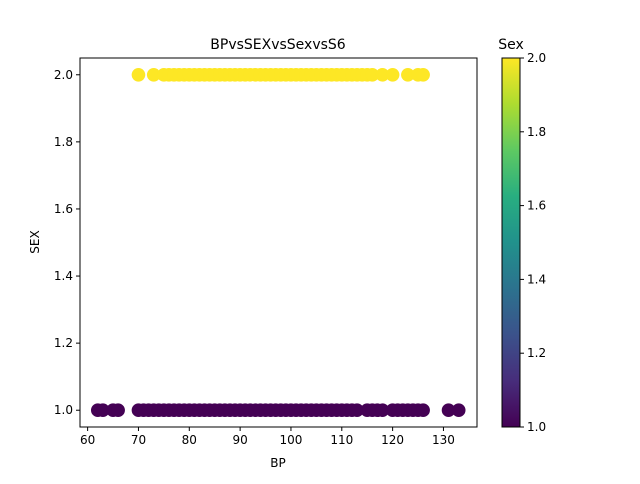  Describe the element at coordinates (443, 440) in the screenshot. I see `x-tick-label: 130` at that location.